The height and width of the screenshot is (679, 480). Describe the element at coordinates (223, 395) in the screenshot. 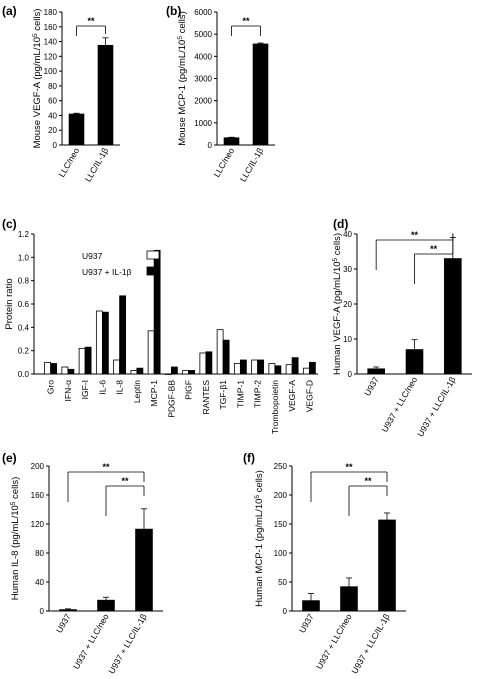

I see `x-tick-label: TGF-β1` at that location.